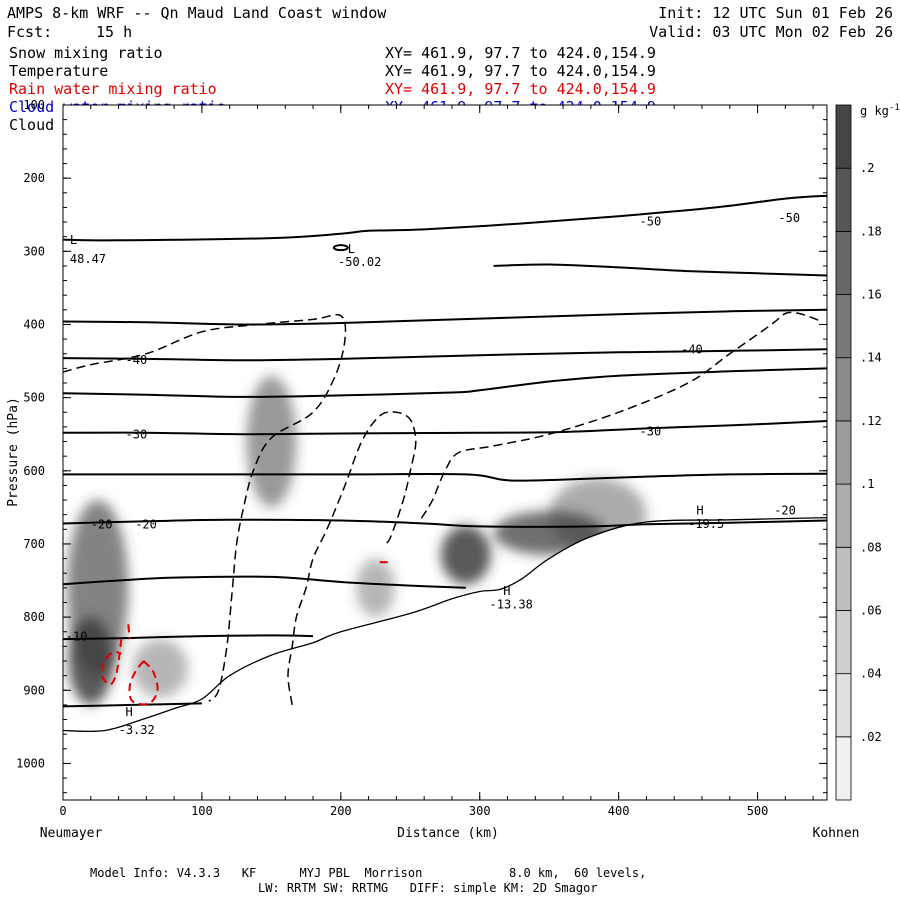  Describe the element at coordinates (871, 737) in the screenshot. I see `colorbar-tick-label: .02` at that location.